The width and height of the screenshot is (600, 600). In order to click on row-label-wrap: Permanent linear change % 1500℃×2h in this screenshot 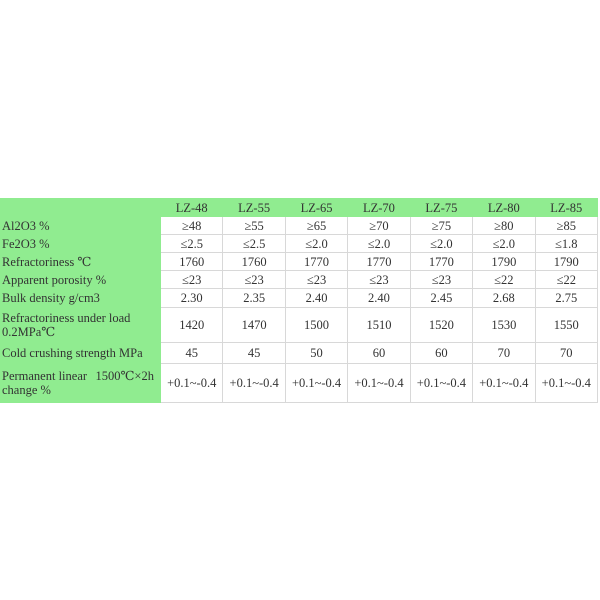, I will do `click(80, 383)`.